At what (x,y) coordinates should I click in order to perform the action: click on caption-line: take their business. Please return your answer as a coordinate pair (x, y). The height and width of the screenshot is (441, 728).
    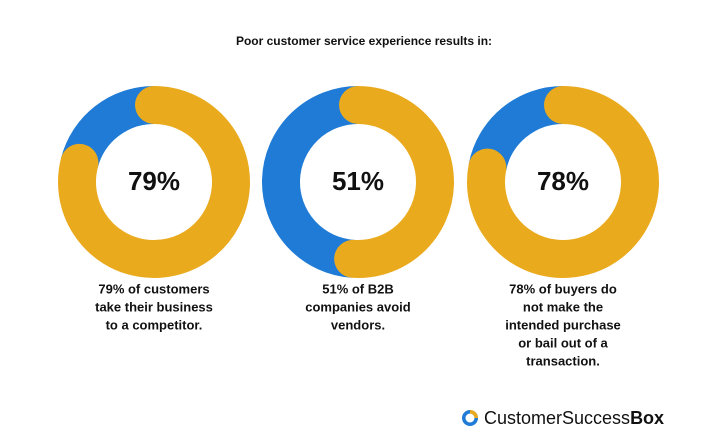
    Looking at the image, I should click on (154, 306).